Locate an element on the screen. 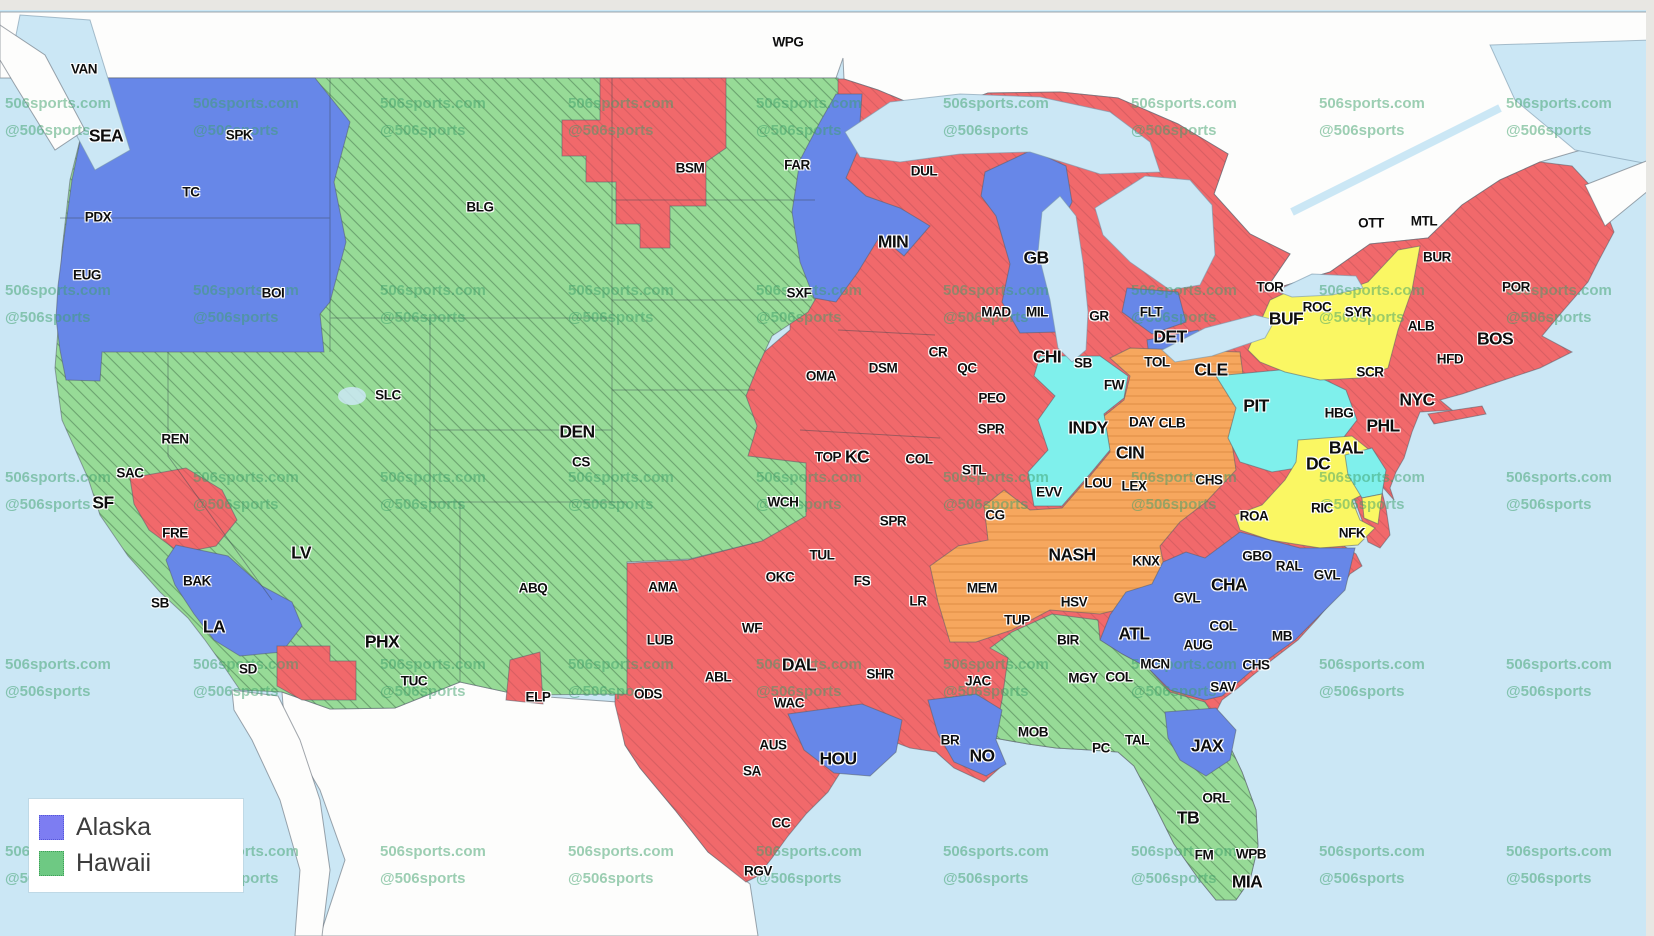 This screenshot has width=1654, height=936. region-blue-northwest is located at coordinates (203, 229).